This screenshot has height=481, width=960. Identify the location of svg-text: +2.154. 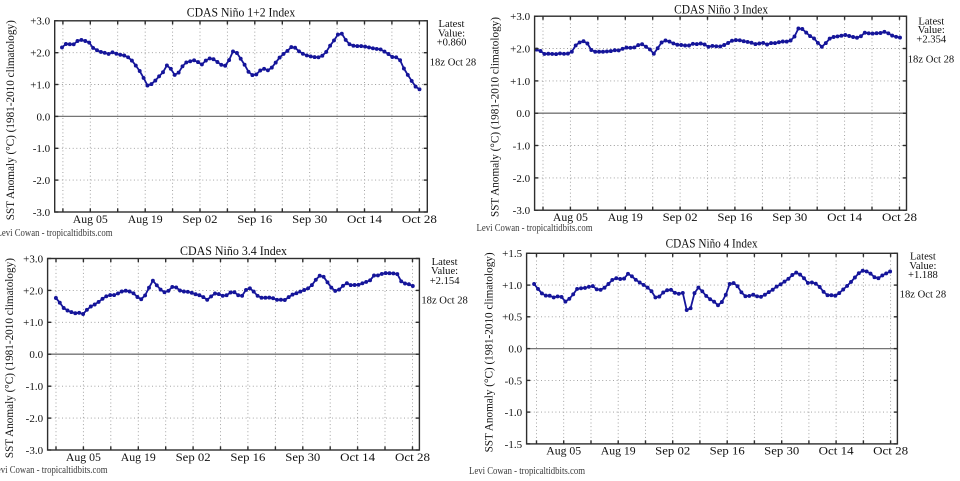
(445, 281).